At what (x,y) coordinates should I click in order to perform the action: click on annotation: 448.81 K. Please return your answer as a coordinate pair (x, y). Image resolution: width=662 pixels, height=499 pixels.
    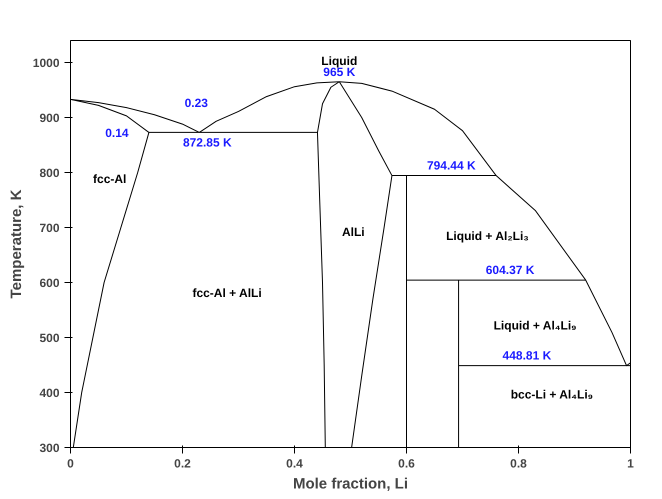
    Looking at the image, I should click on (527, 355).